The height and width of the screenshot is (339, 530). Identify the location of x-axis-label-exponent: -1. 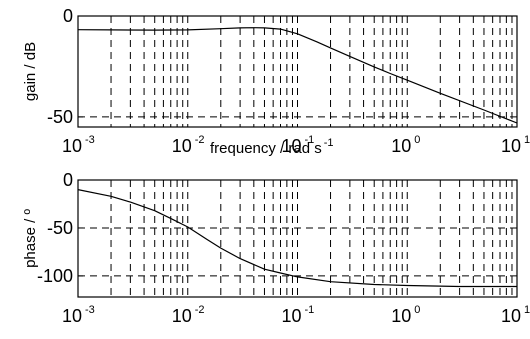
(329, 143).